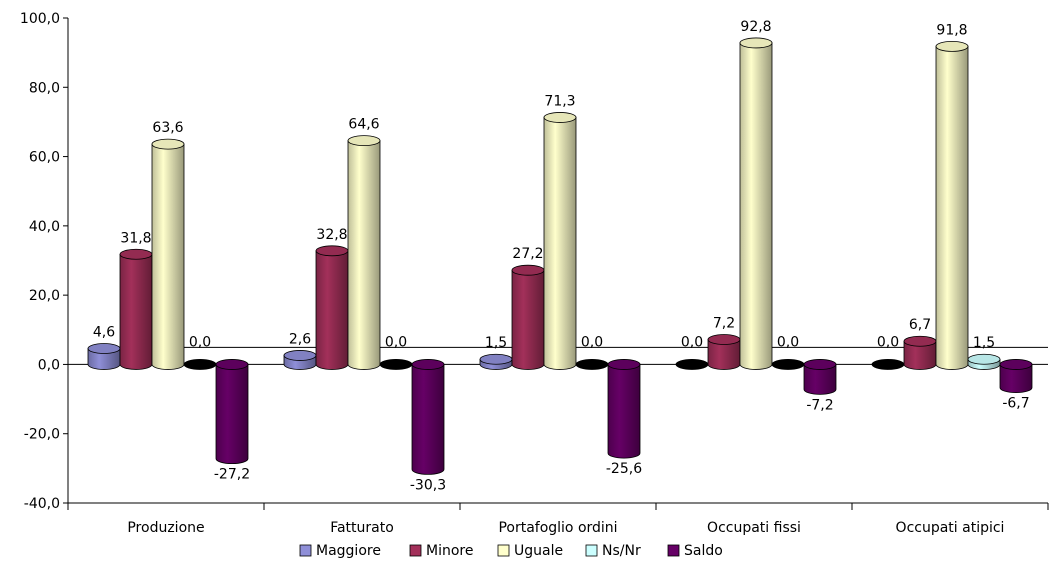 Image resolution: width=1064 pixels, height=574 pixels. Describe the element at coordinates (538, 551) in the screenshot. I see `legend-label: Uguale` at that location.